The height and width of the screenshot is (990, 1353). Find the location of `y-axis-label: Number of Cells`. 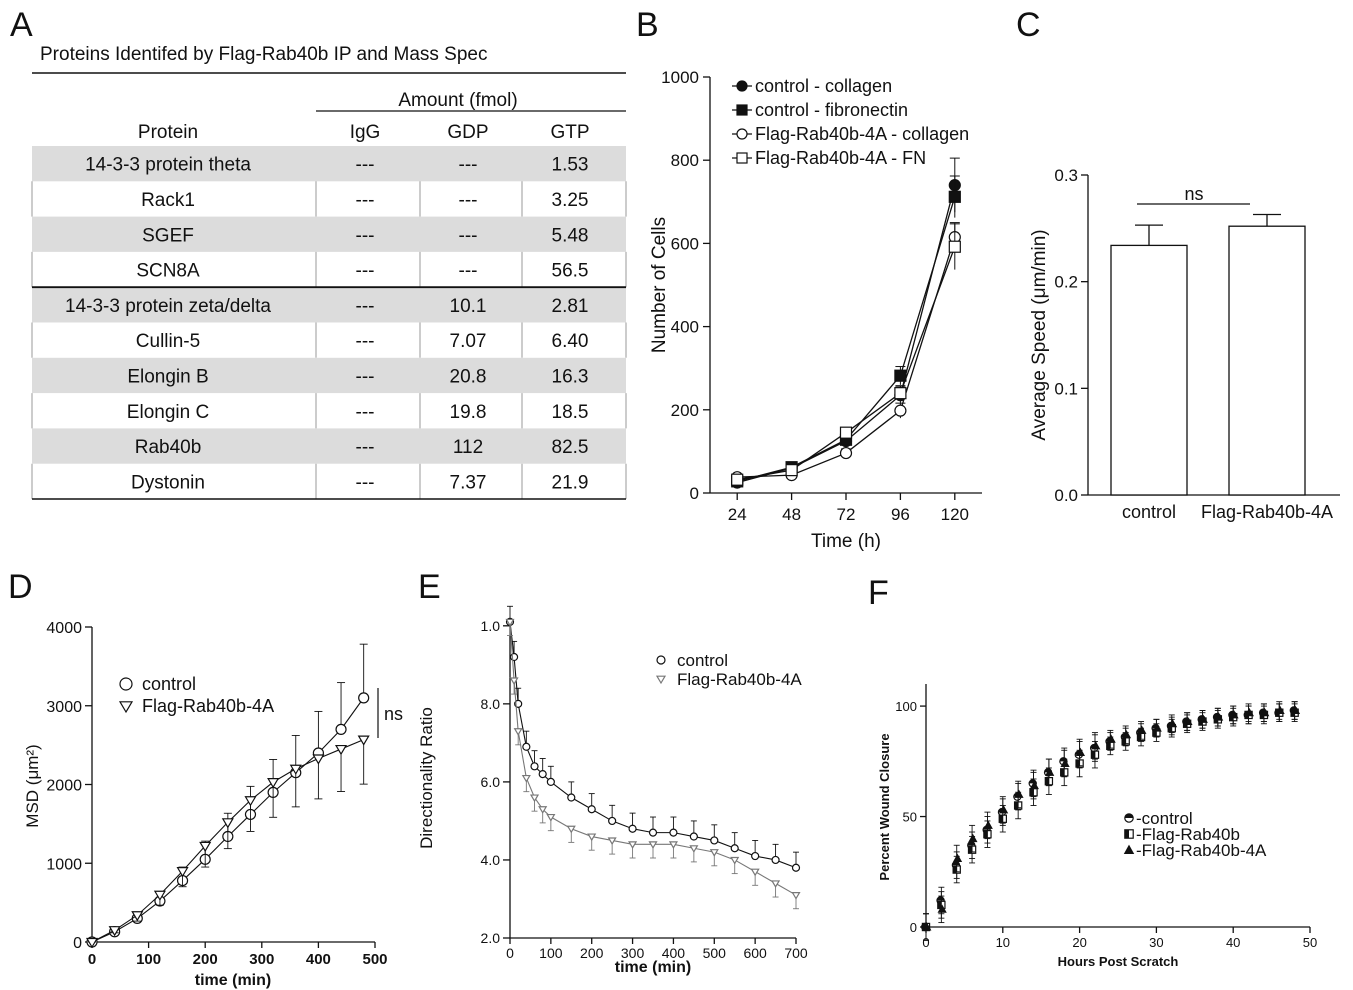

y-axis-label: Number of Cells is located at coordinates (659, 285).